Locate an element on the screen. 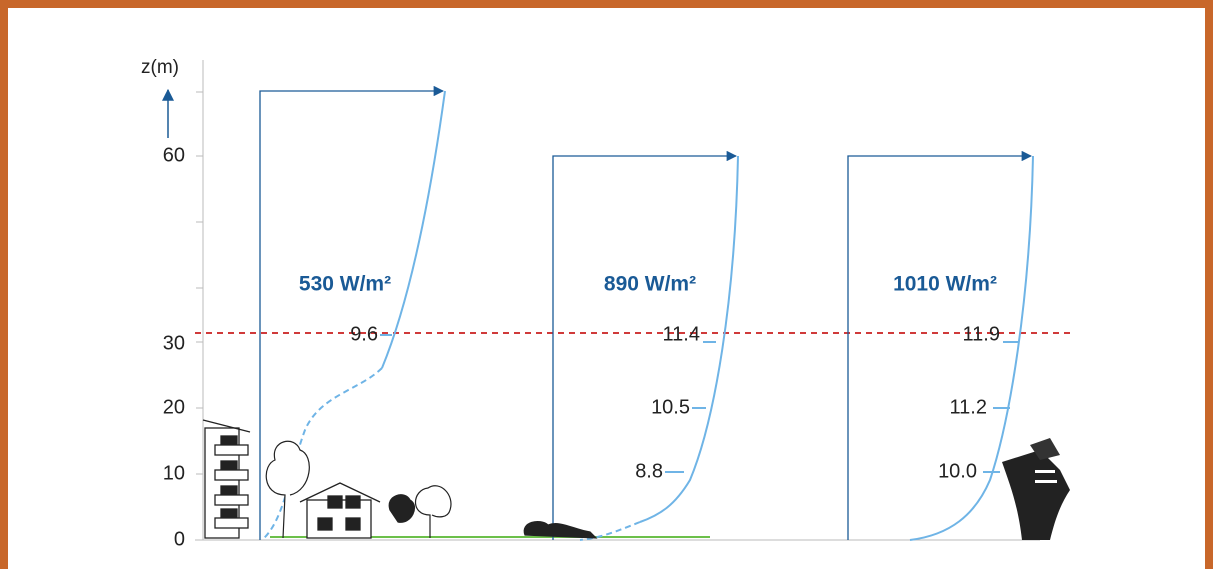  house is located at coordinates (340, 510).